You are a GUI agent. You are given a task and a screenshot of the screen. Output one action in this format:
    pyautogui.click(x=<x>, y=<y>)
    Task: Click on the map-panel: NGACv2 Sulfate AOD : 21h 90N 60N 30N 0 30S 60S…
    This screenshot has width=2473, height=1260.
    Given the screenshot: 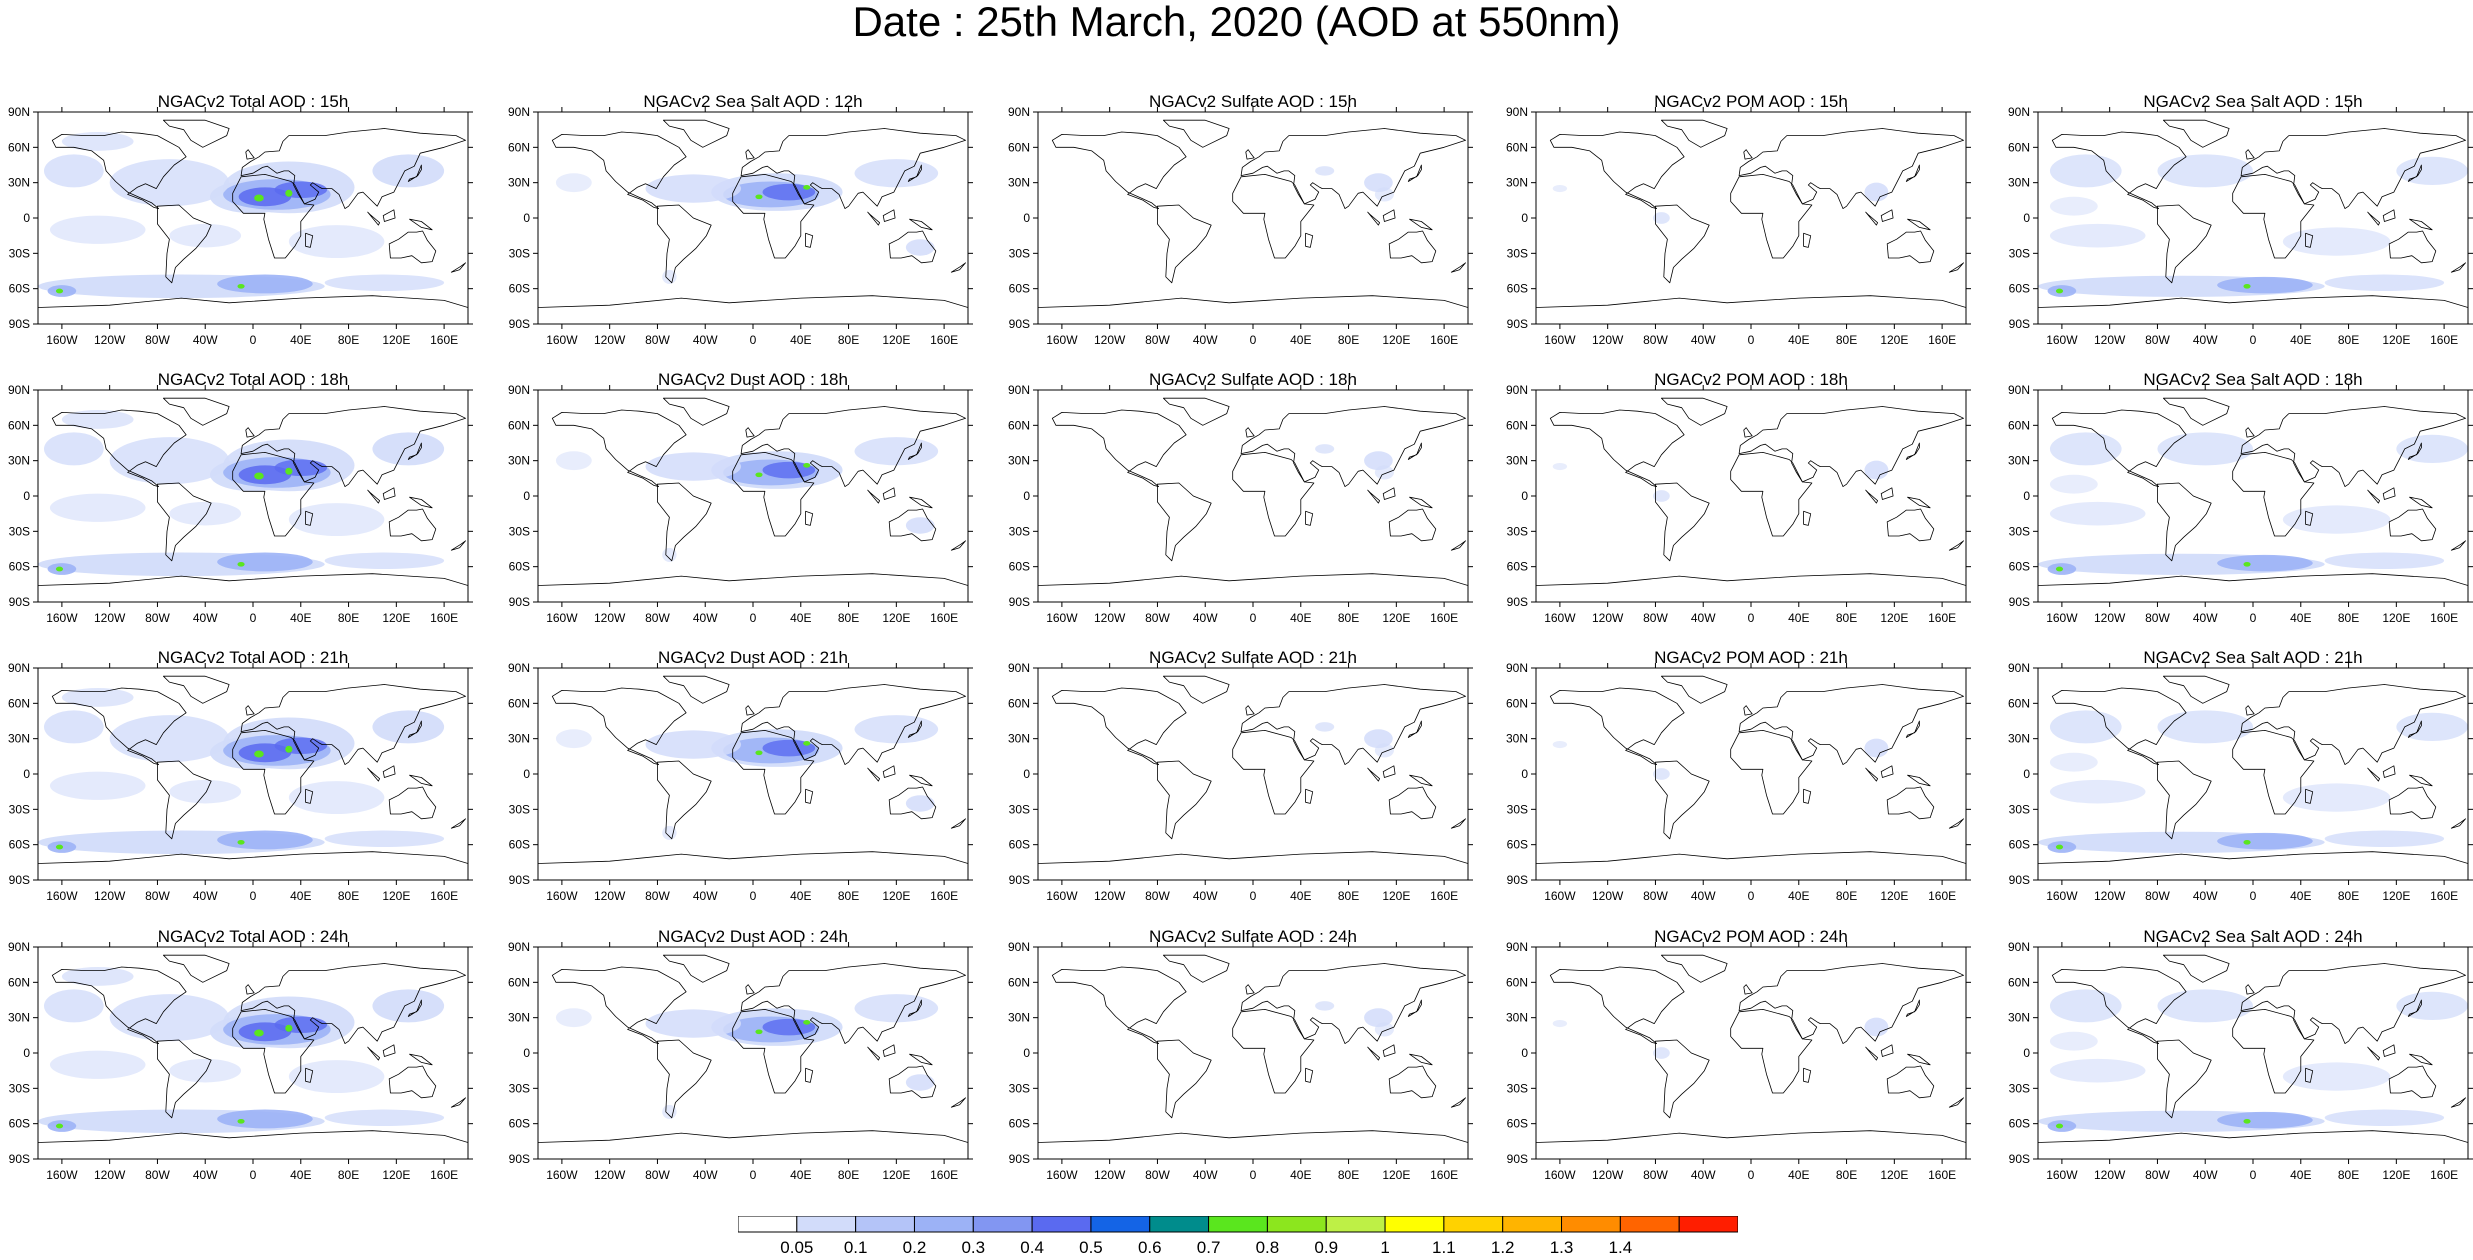 What is the action you would take?
    pyautogui.click(x=1236, y=775)
    